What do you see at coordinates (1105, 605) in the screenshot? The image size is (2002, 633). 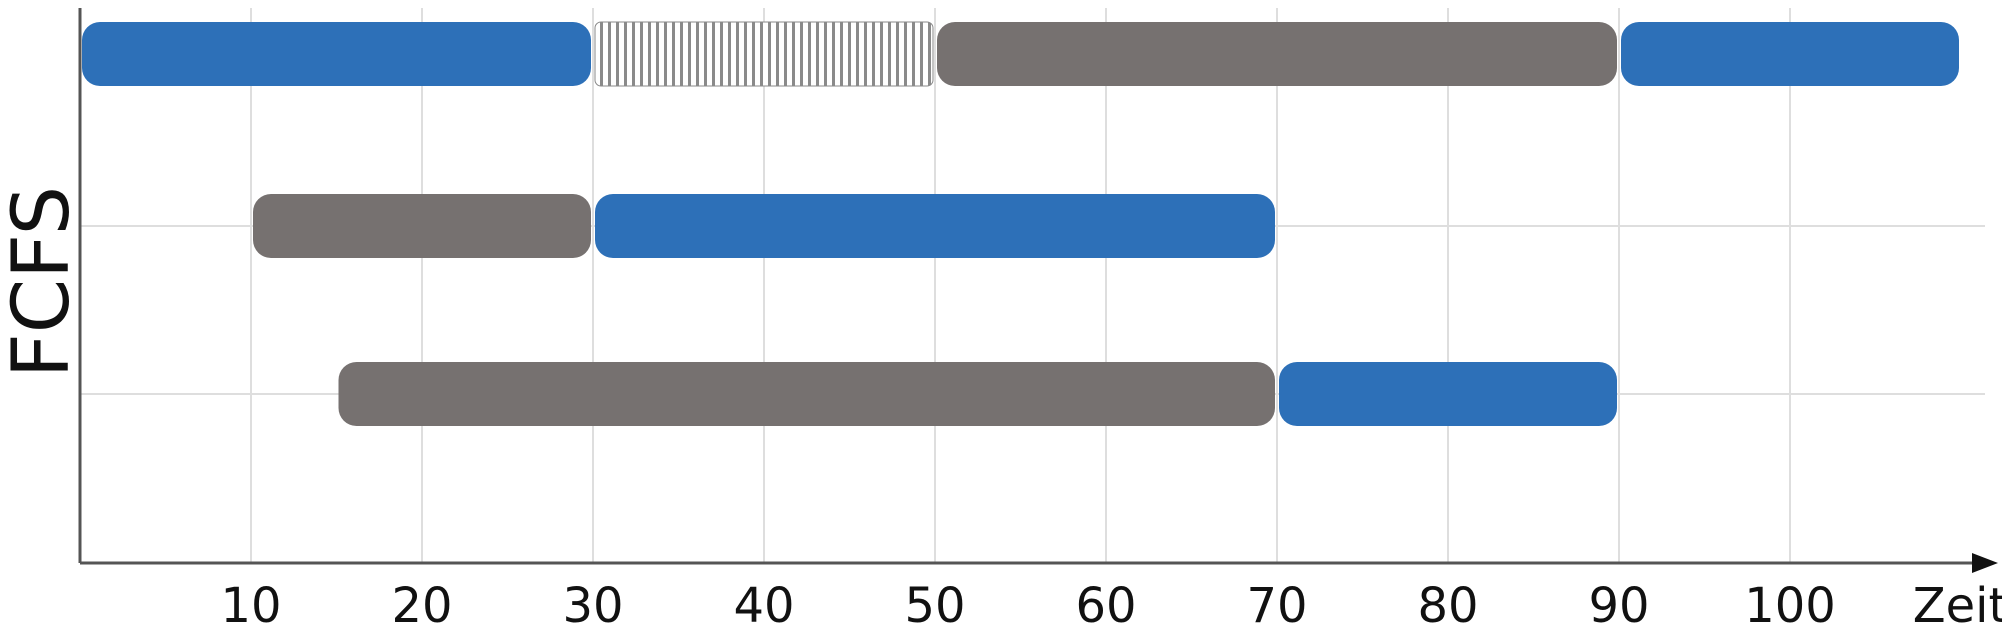 I see `x-tick-label-60: 60` at bounding box center [1105, 605].